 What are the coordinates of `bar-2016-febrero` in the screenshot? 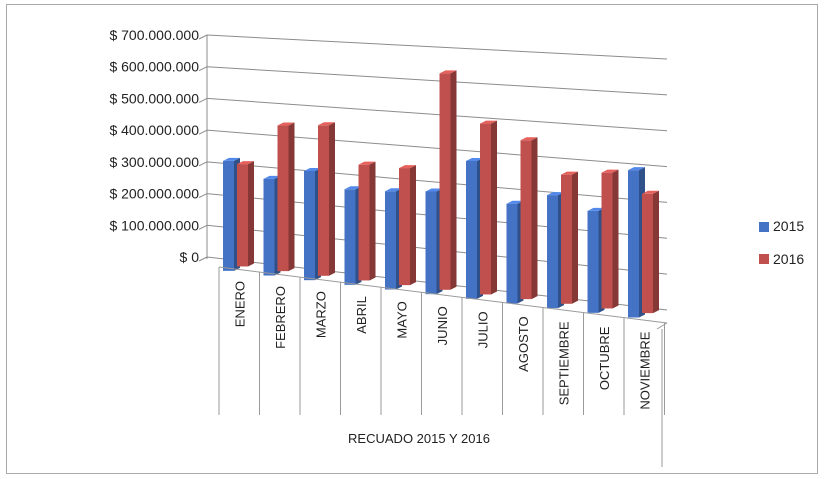 It's located at (286, 197).